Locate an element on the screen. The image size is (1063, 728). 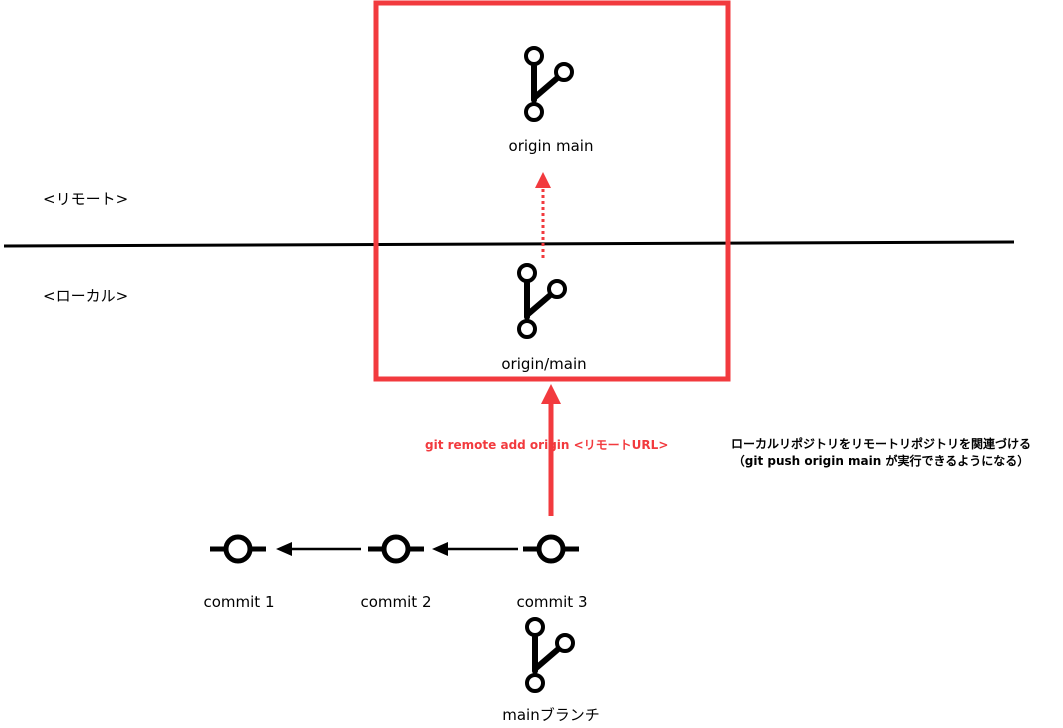
commit-label: commit 1 is located at coordinates (239, 602).